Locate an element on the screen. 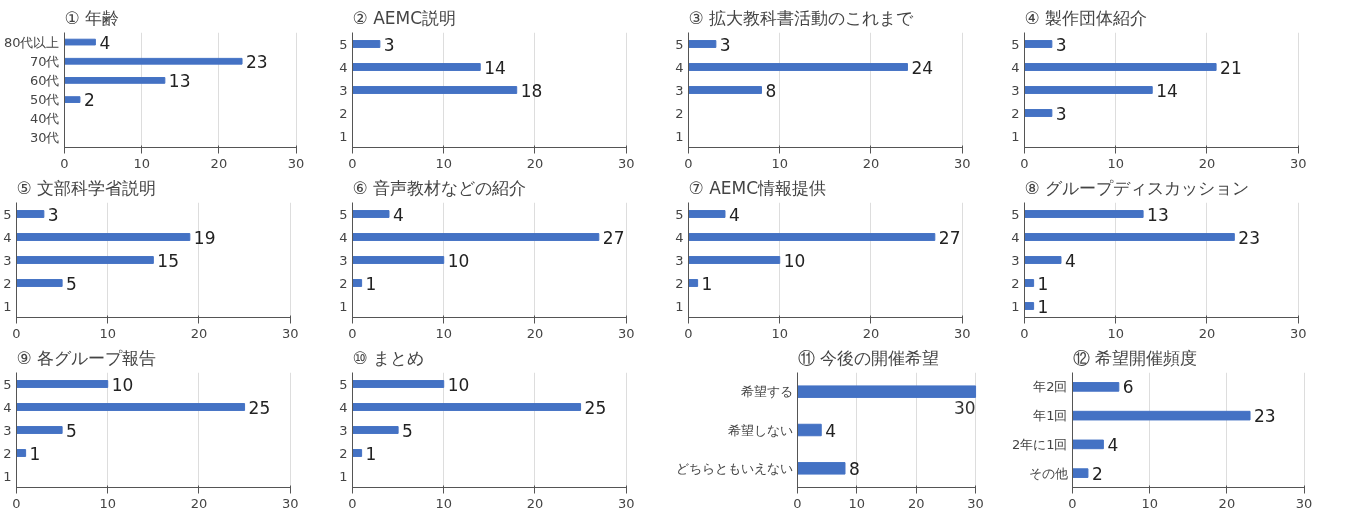  y-tick-label: その他 is located at coordinates (1048, 473).